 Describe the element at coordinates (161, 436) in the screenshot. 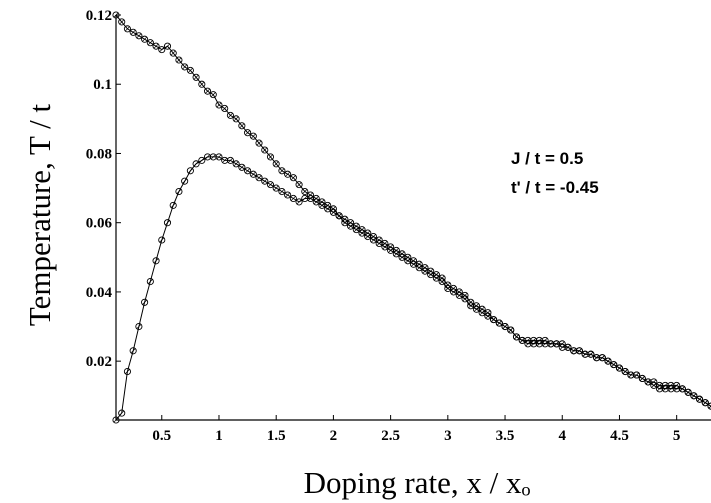

I see `x-tick-label: 0.5` at that location.